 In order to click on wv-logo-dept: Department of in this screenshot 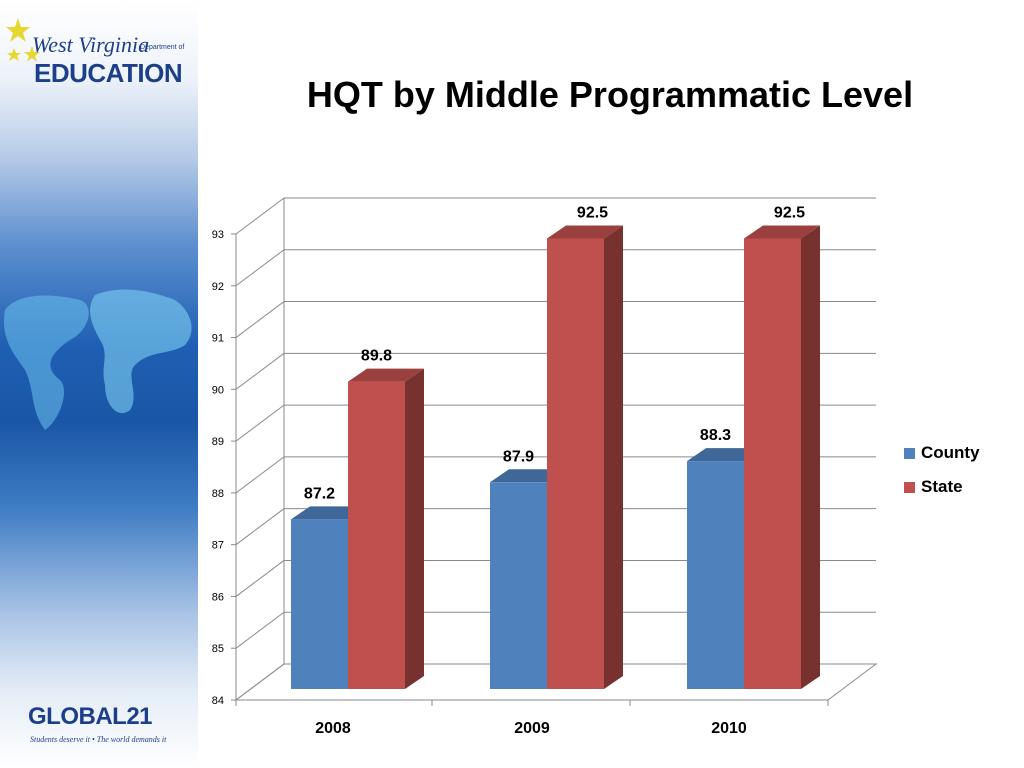, I will do `click(162, 47)`.